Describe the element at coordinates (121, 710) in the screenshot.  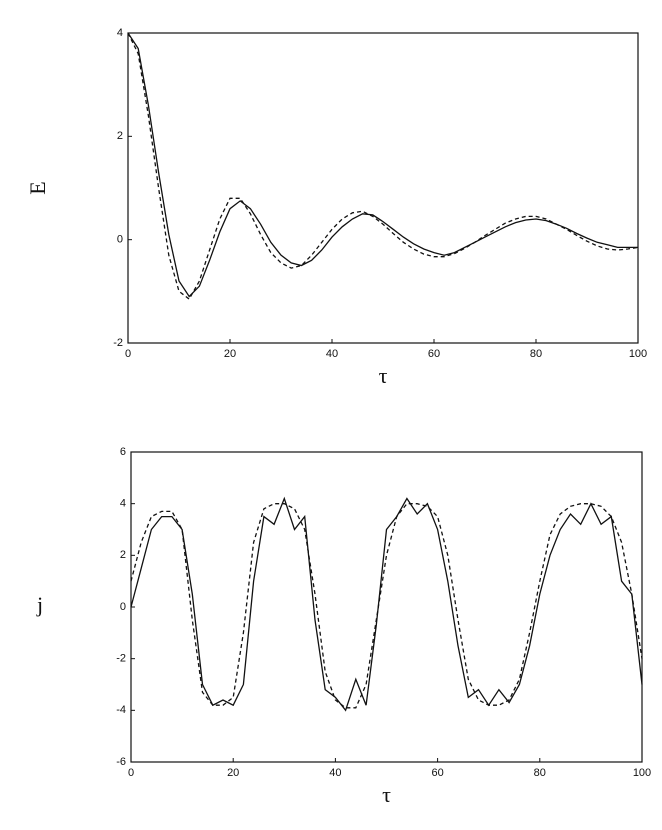
I see `y-tick-label: -4` at that location.